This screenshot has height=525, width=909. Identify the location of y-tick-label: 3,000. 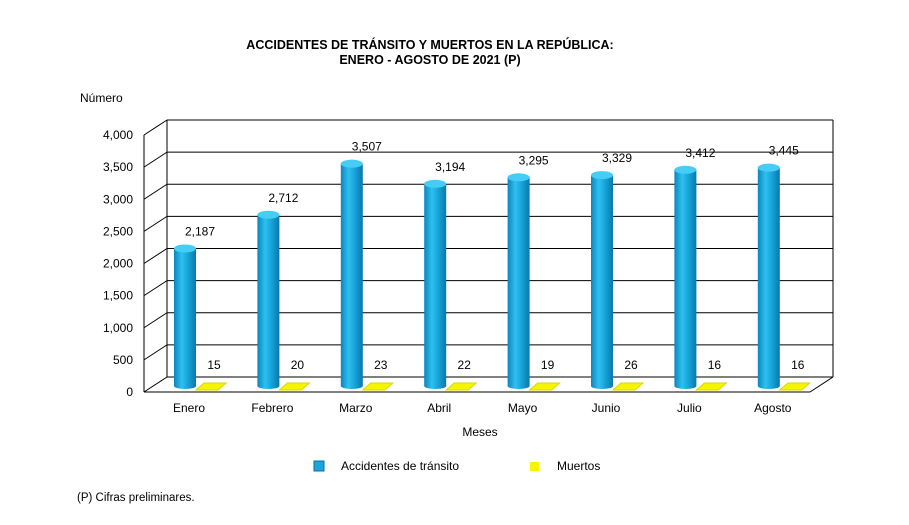
(118, 199).